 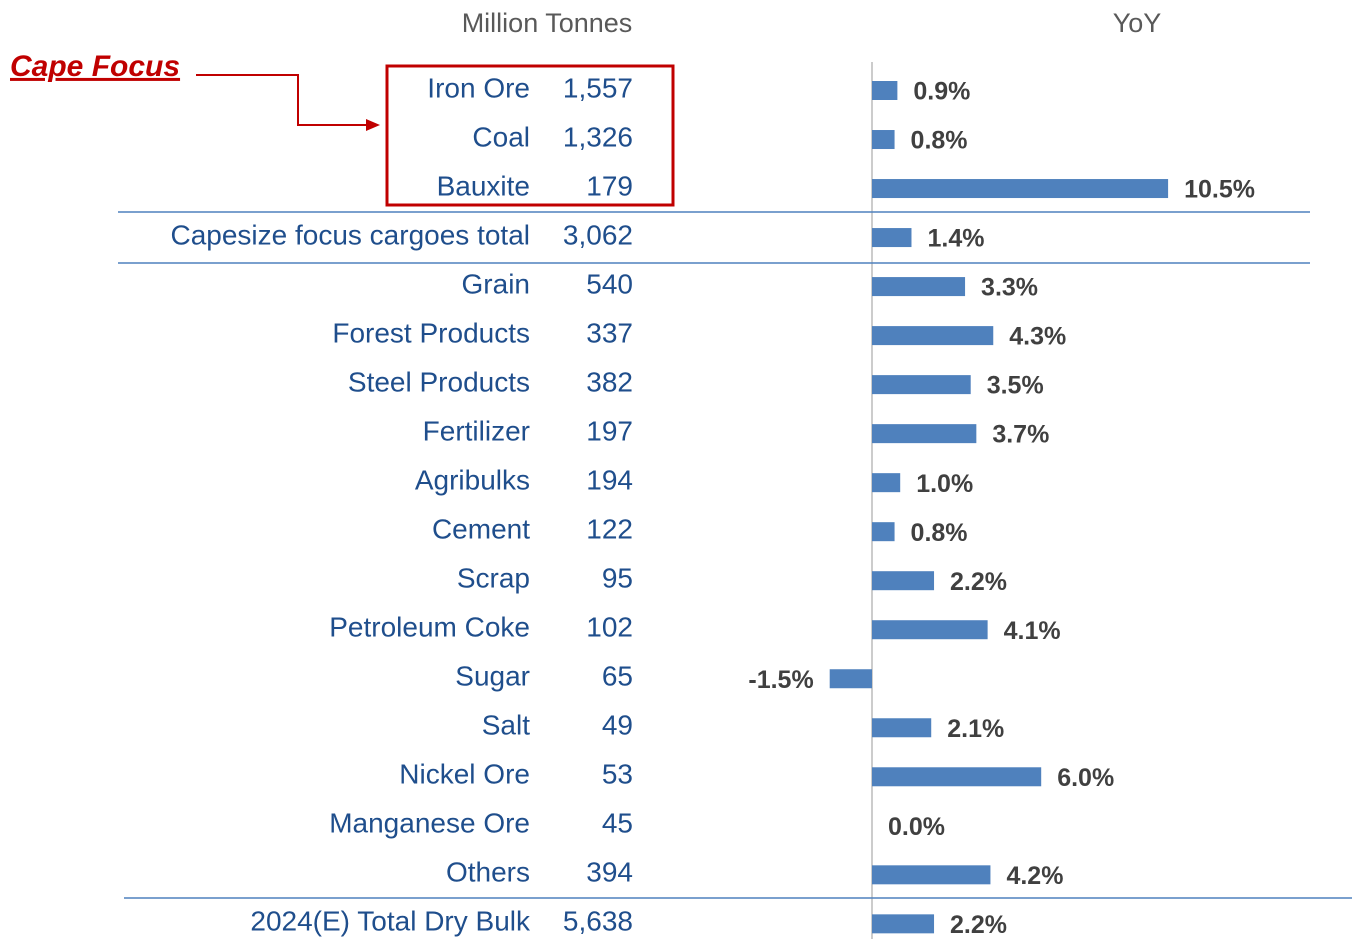 What do you see at coordinates (598, 87) in the screenshot?
I see `tonnes-value: 1,557` at bounding box center [598, 87].